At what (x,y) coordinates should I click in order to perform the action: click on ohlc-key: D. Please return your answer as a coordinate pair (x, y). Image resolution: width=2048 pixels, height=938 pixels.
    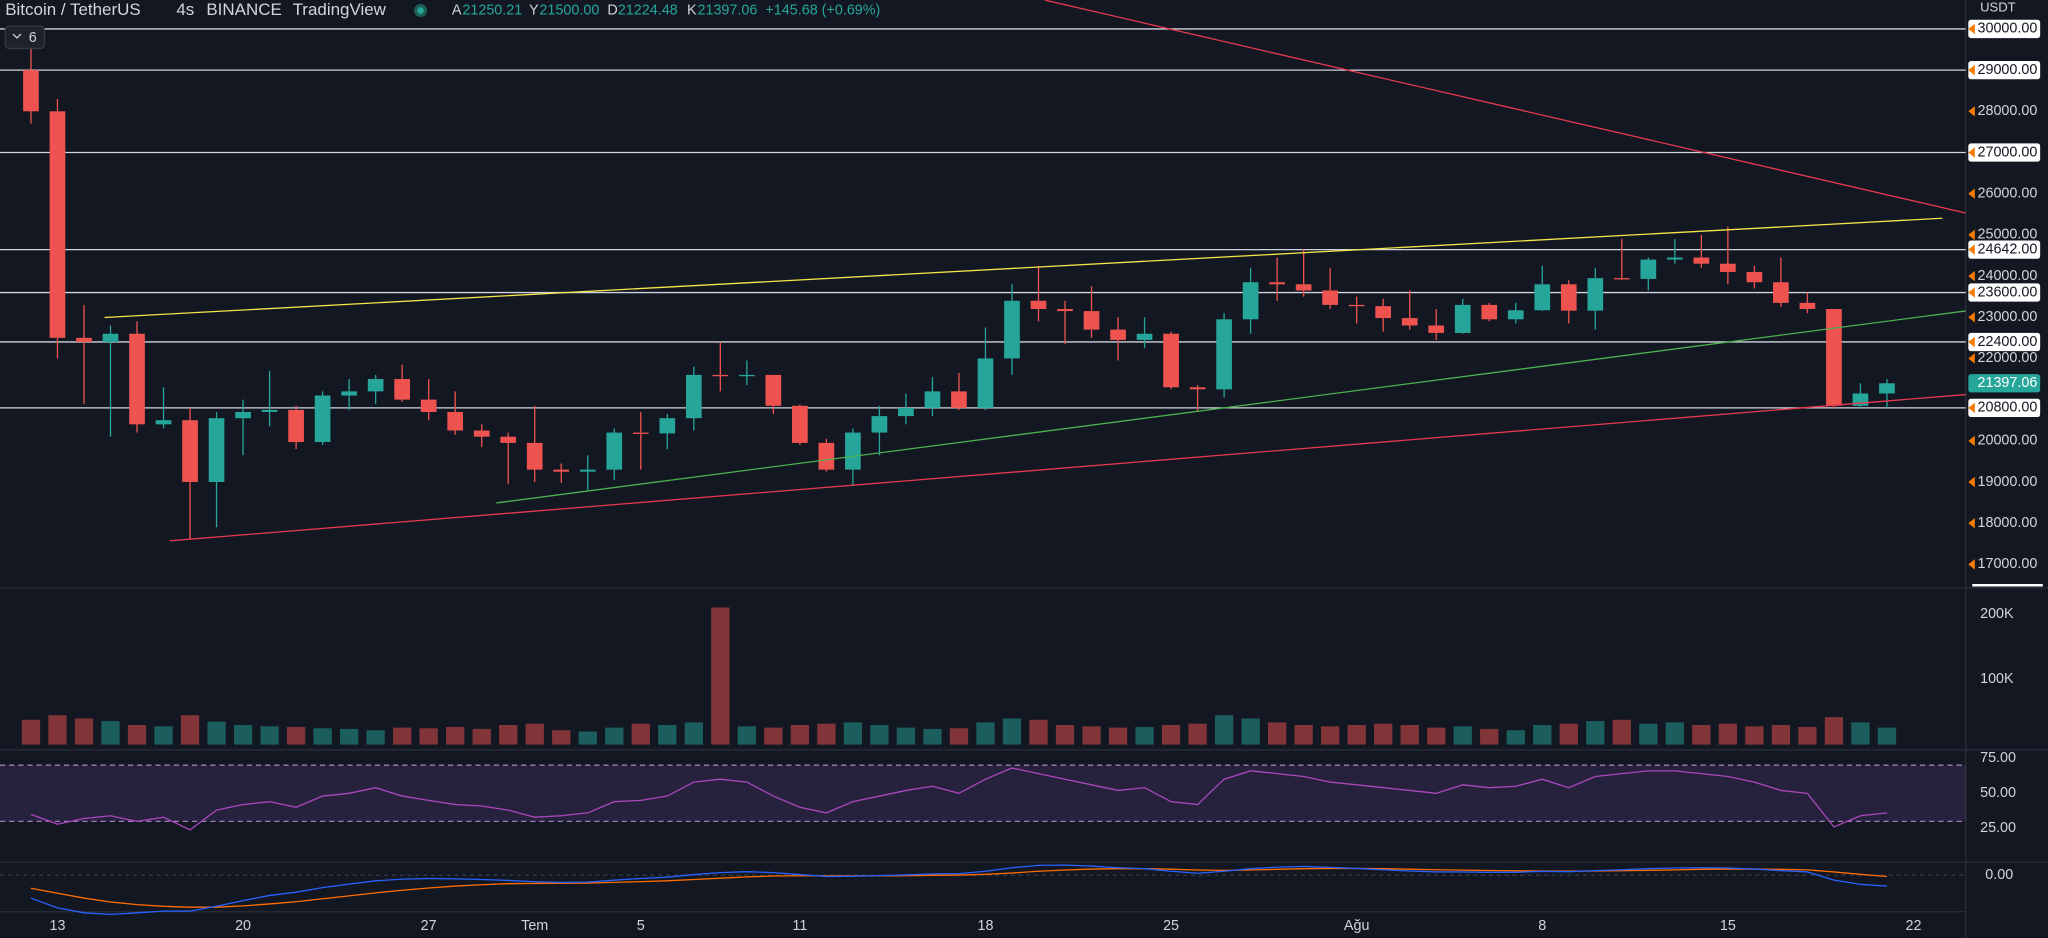
    Looking at the image, I should click on (612, 10).